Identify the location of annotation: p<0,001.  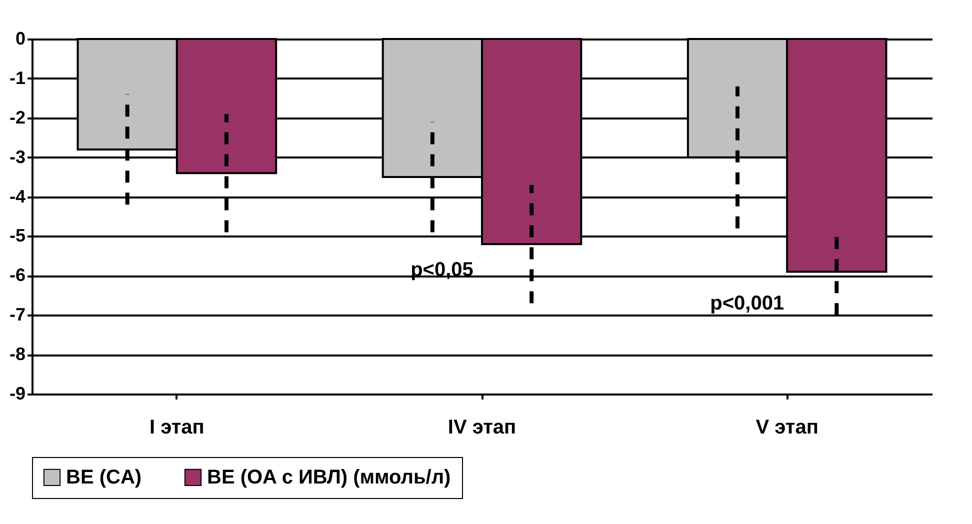
(747, 303).